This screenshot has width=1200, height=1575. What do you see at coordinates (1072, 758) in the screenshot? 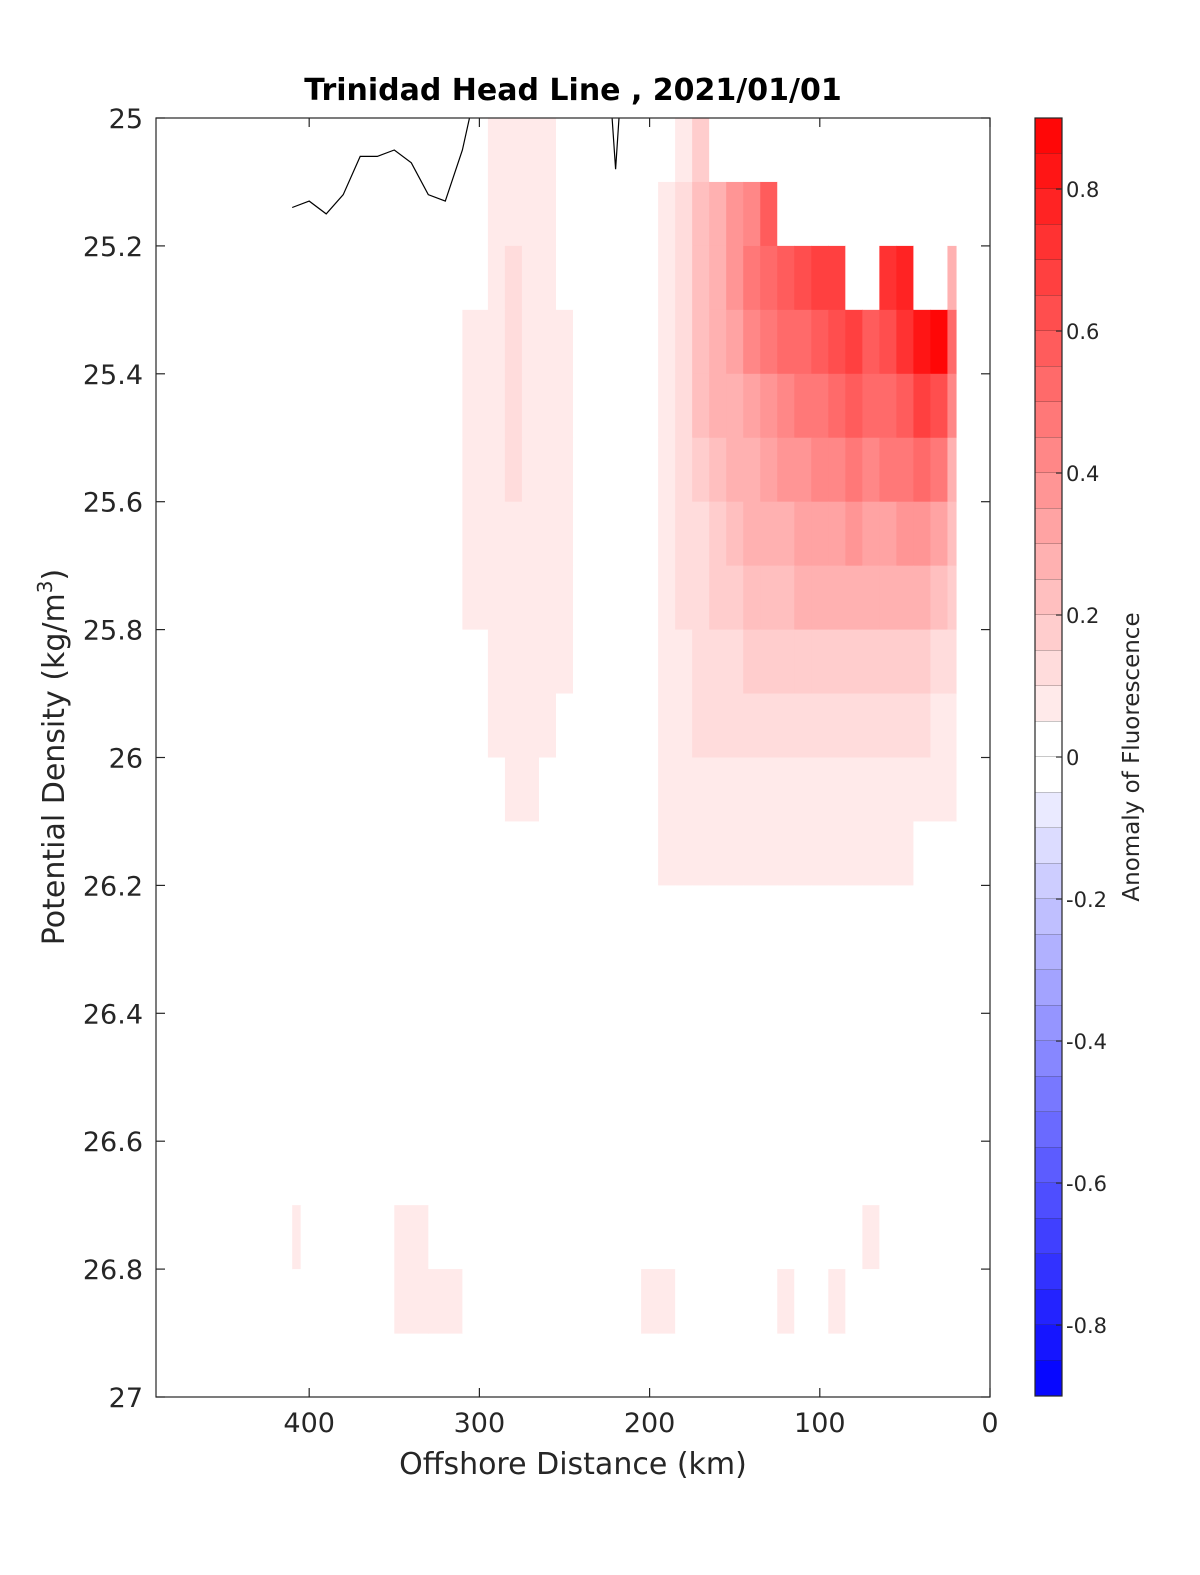
I see `colorbar-tick-label: 0` at bounding box center [1072, 758].